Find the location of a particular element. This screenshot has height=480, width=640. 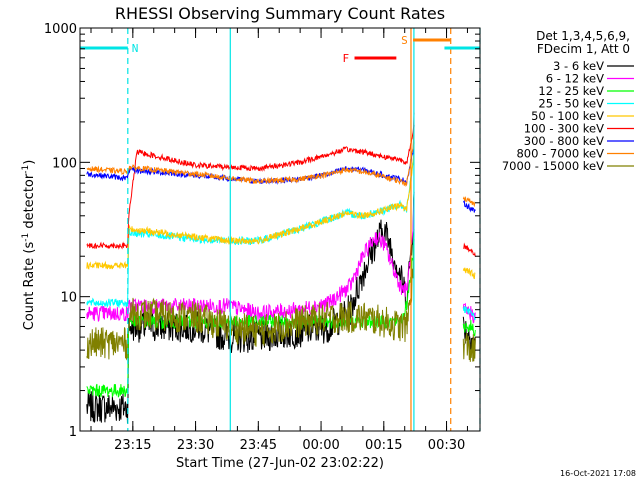

legend-label-50-100-kev: 50 - 100 keV is located at coordinates (567, 116).